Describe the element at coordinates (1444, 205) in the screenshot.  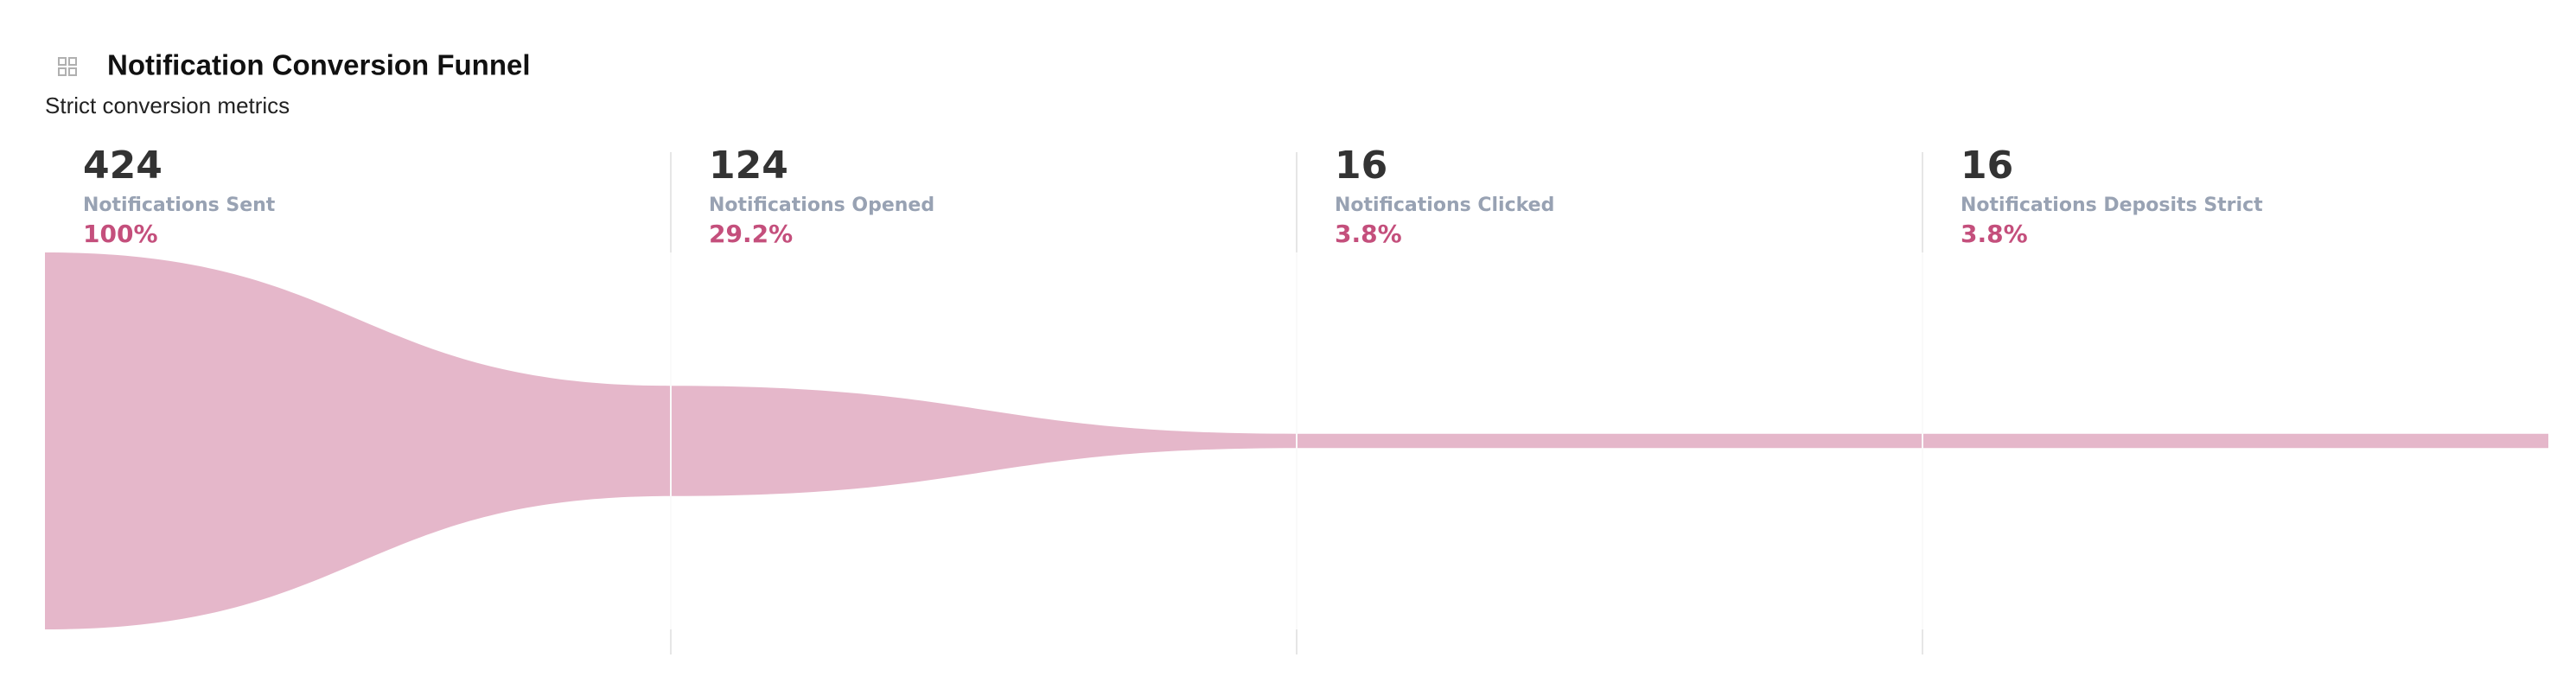
I see `stage-label: Notifications Clicked` at that location.